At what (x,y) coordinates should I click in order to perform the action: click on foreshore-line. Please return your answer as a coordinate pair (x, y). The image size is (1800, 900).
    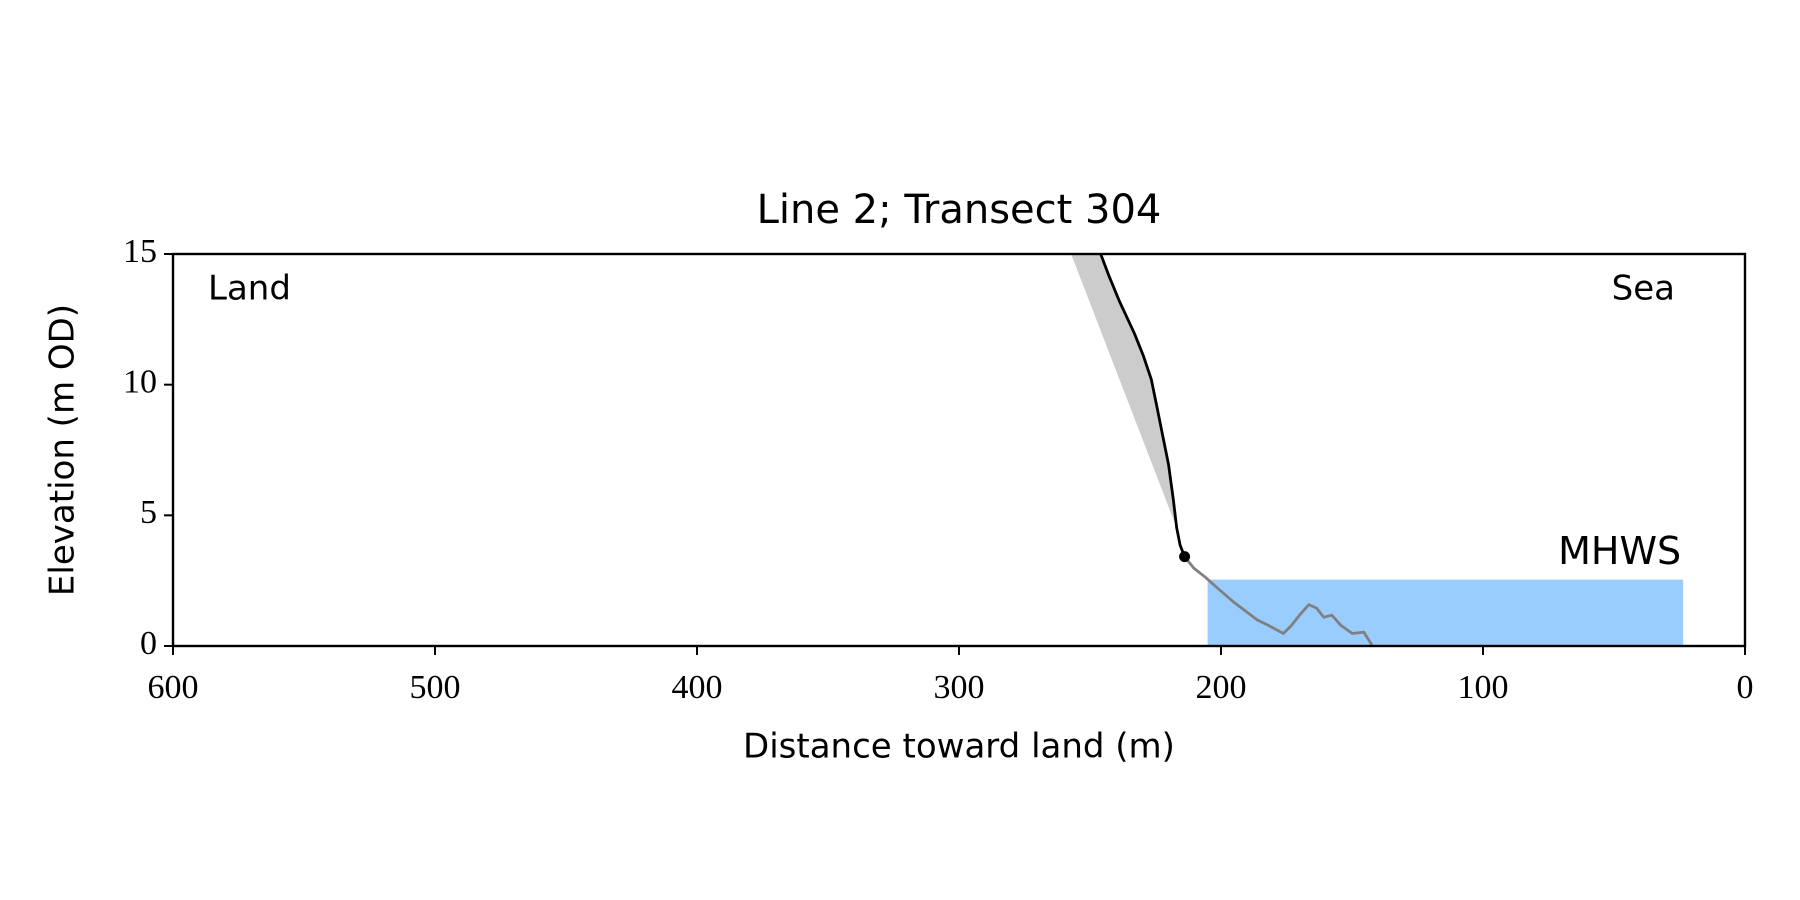
    Looking at the image, I should click on (1278, 600).